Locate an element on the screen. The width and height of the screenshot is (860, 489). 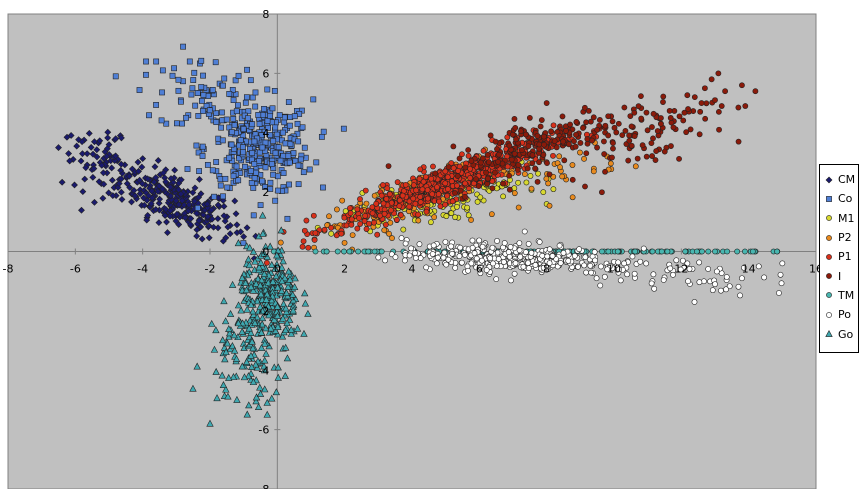
x-tick-label: 4 is located at coordinates (412, 269).